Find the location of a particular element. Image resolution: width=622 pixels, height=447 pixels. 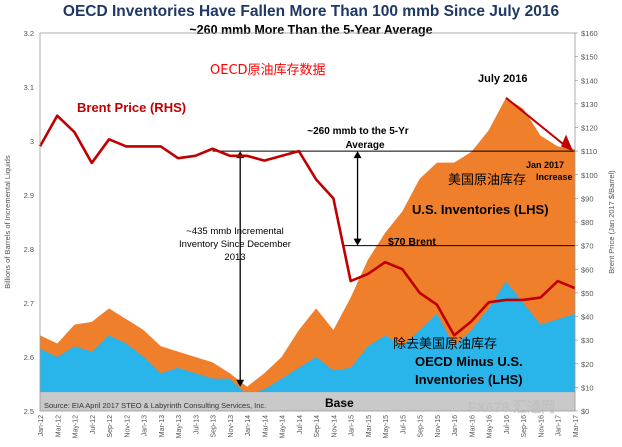

x-tick-label: Jul-13 is located at coordinates (196, 424).